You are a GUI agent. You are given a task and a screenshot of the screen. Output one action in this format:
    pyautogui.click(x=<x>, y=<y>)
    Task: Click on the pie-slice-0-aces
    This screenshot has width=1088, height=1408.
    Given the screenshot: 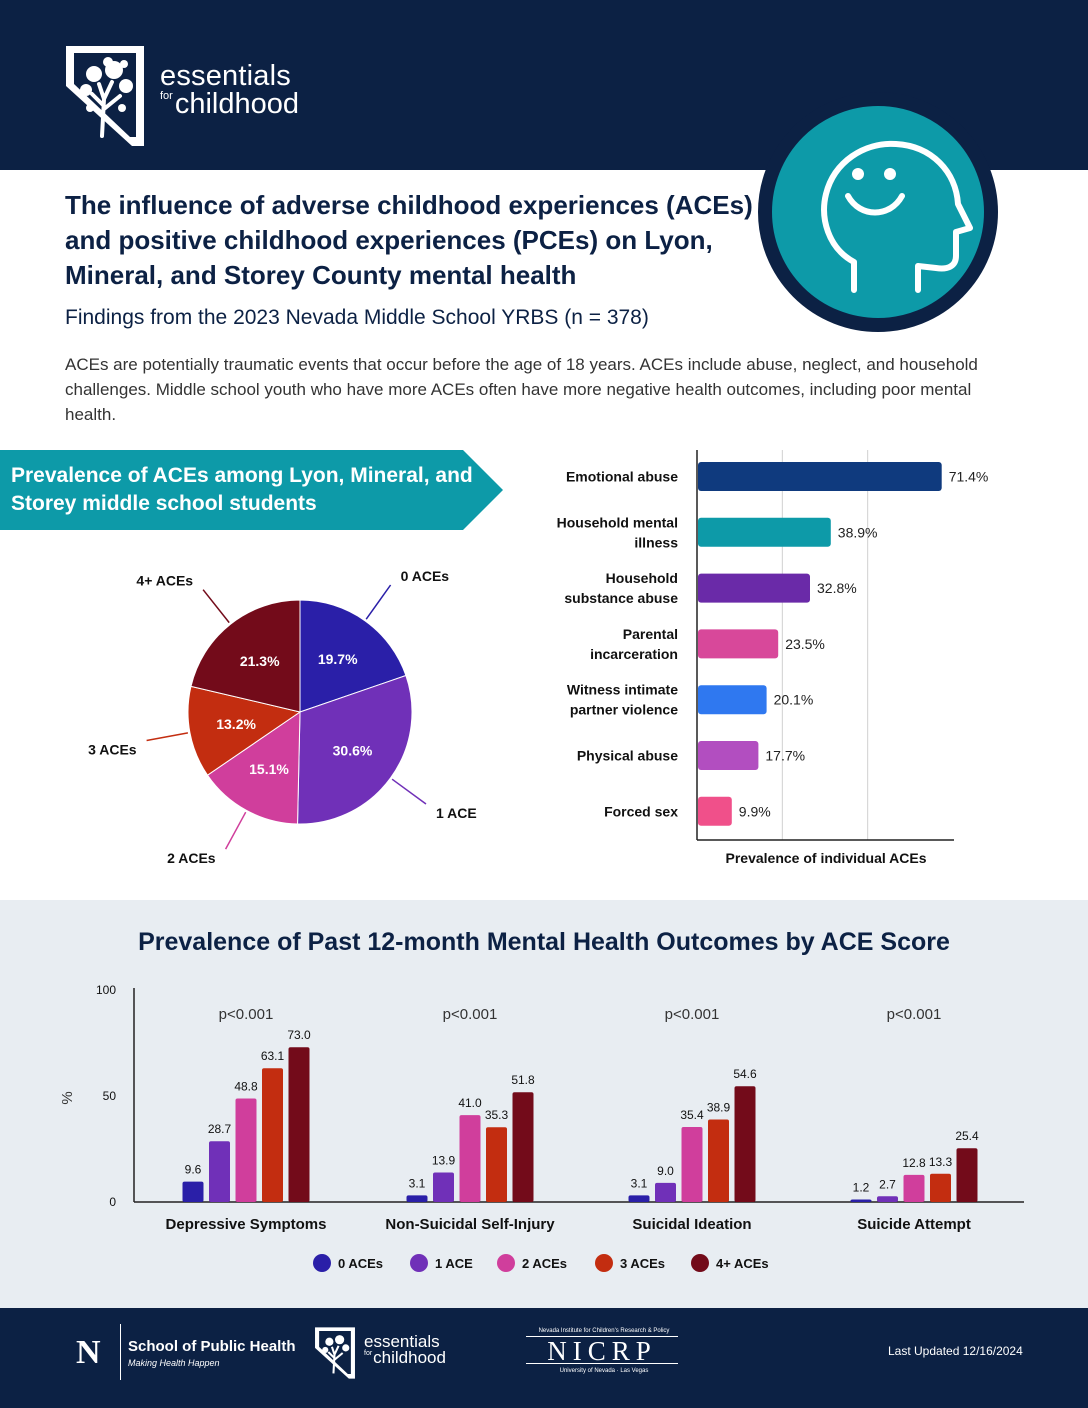 What is the action you would take?
    pyautogui.click(x=353, y=656)
    